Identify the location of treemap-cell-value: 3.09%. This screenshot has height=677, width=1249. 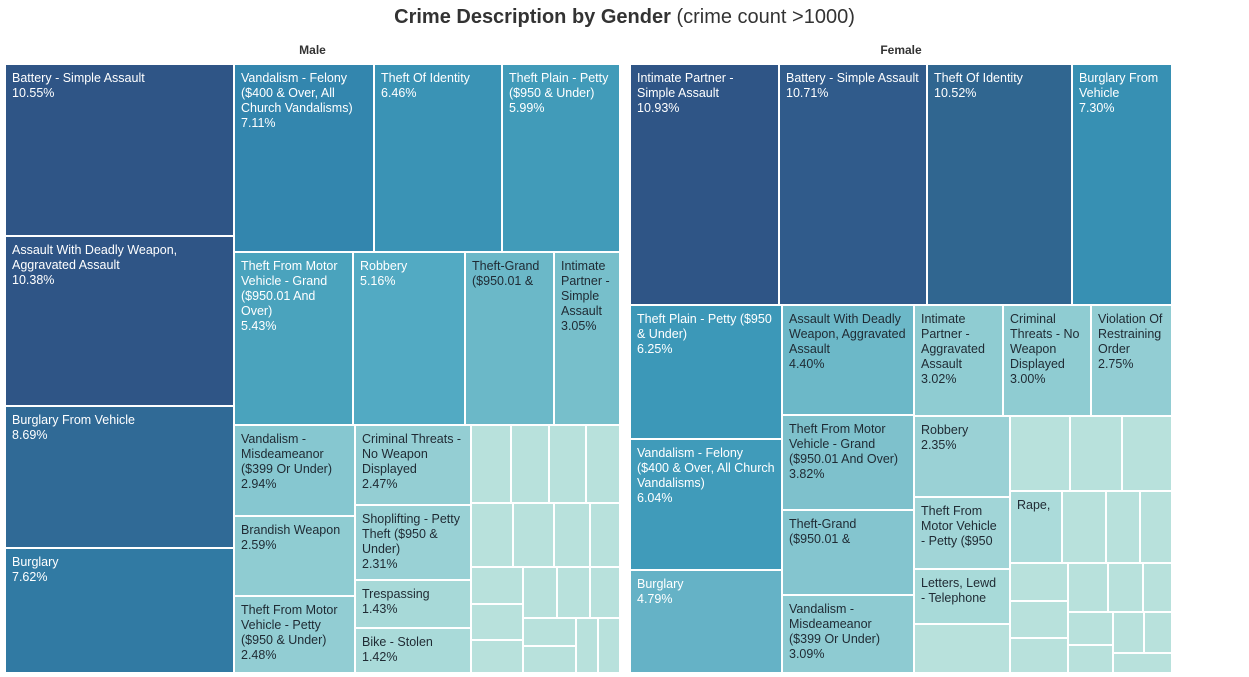
(807, 654).